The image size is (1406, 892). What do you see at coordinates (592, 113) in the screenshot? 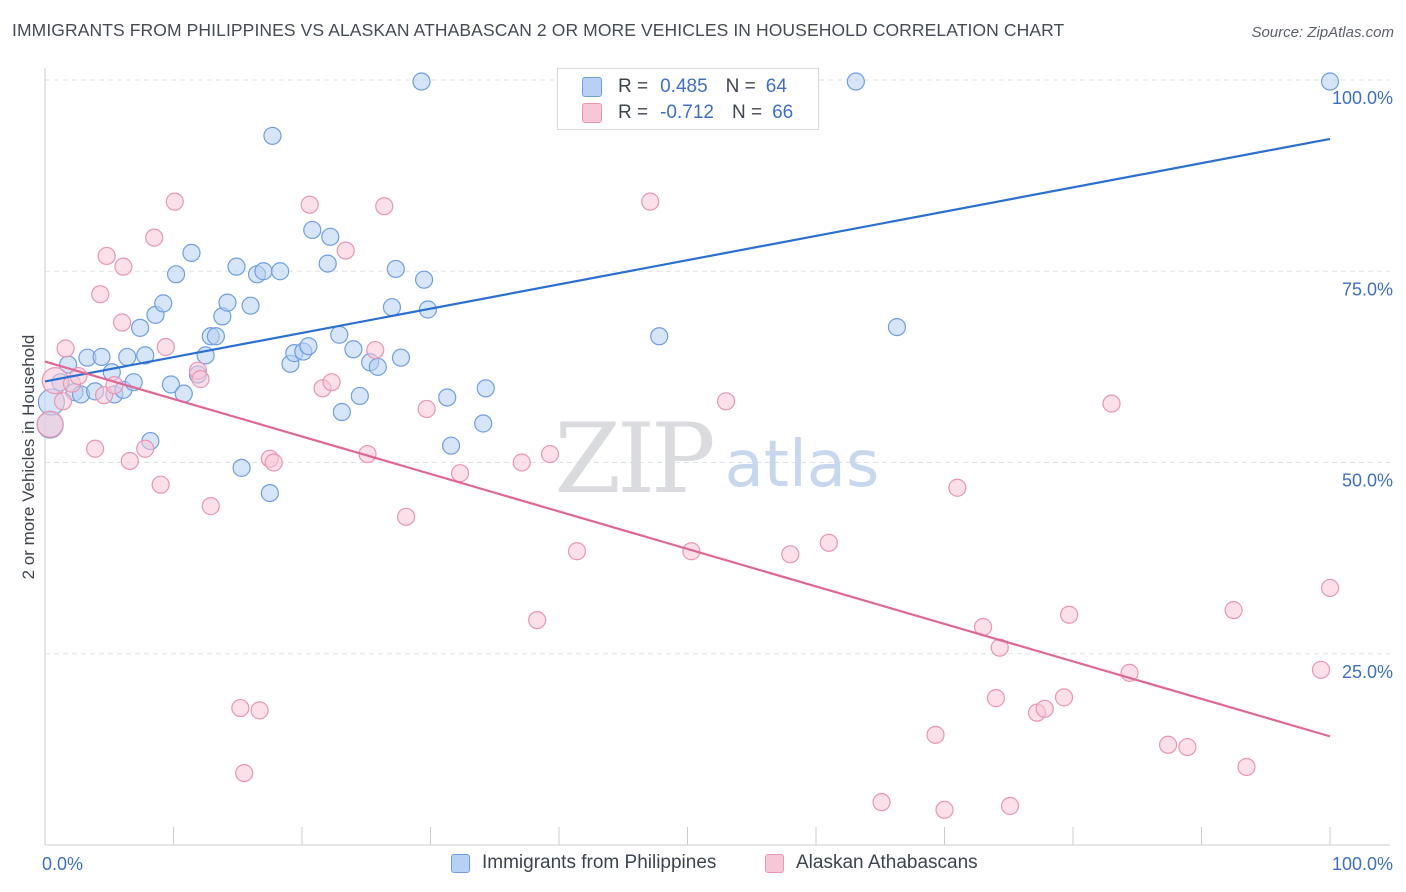
I see `swatch-athabascans` at bounding box center [592, 113].